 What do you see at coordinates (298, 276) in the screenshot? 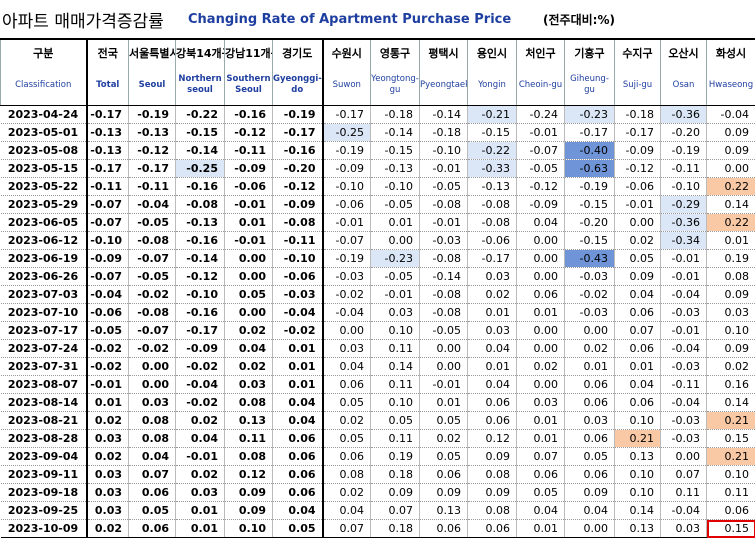
I see `value-cell: -0.06` at bounding box center [298, 276].